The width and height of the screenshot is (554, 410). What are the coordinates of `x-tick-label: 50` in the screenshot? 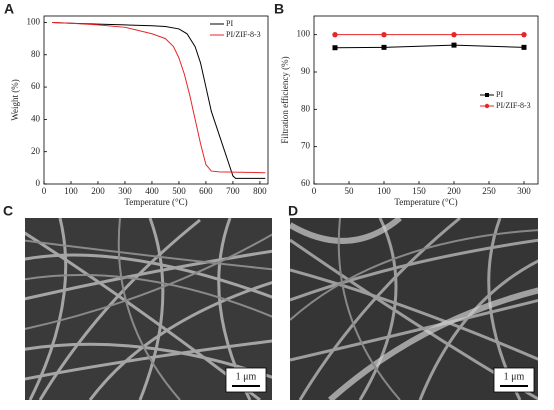 It's located at (350, 191).